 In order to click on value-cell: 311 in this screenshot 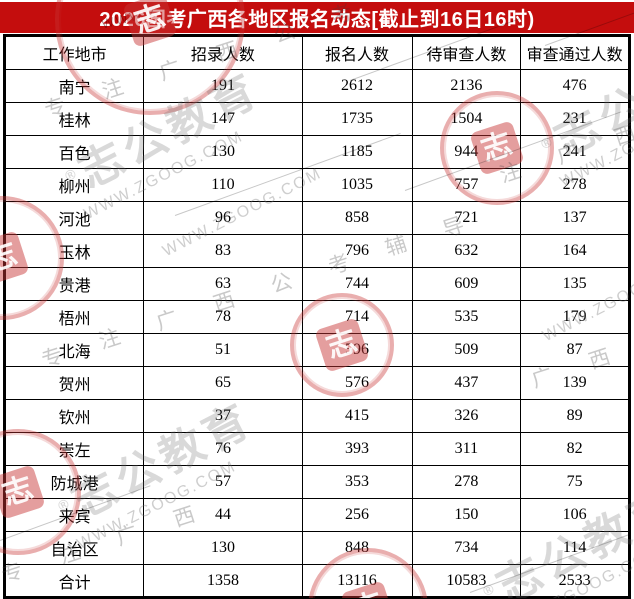, I will do `click(466, 449)`.